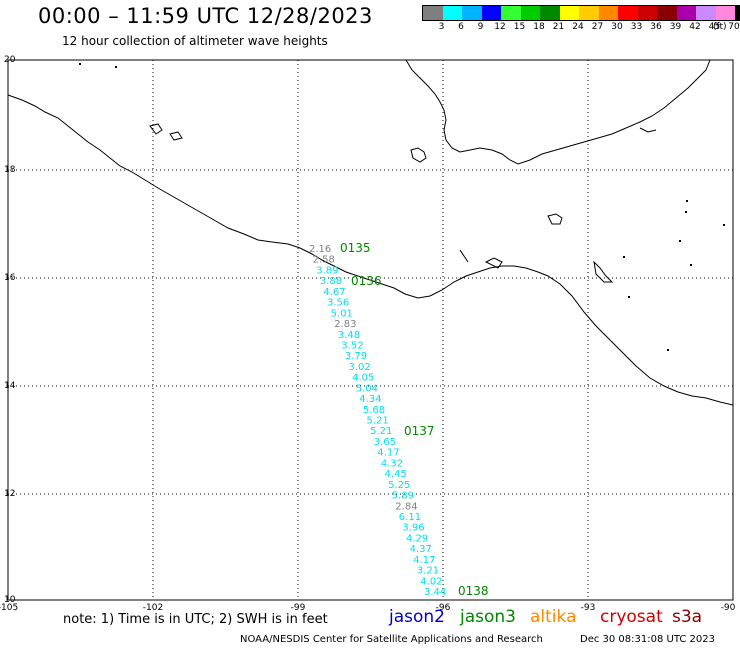 The image size is (740, 650). I want to click on wave-height-value: 5.68, so click(374, 410).